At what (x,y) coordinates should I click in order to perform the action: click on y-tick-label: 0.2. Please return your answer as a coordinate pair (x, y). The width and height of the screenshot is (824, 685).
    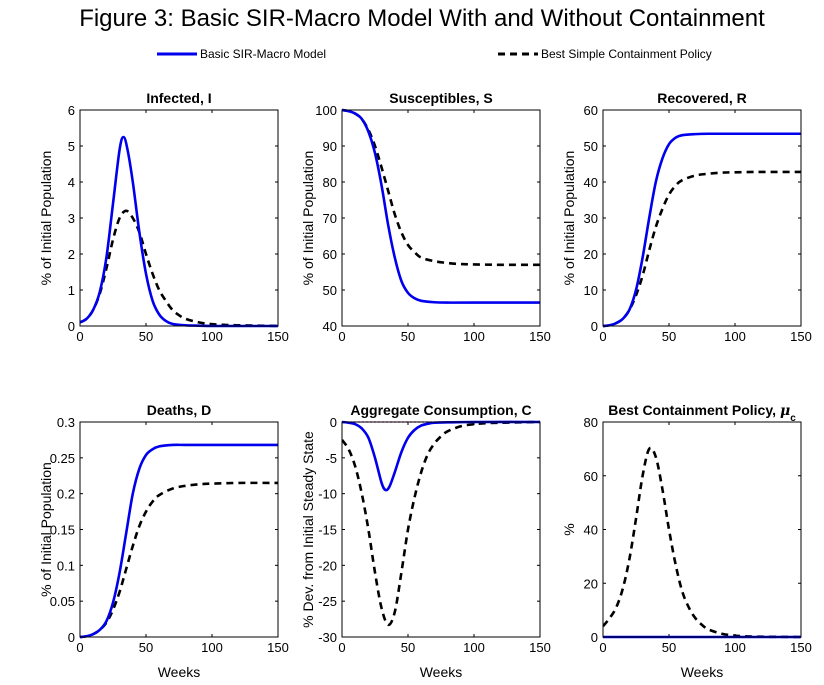
    Looking at the image, I should click on (66, 494).